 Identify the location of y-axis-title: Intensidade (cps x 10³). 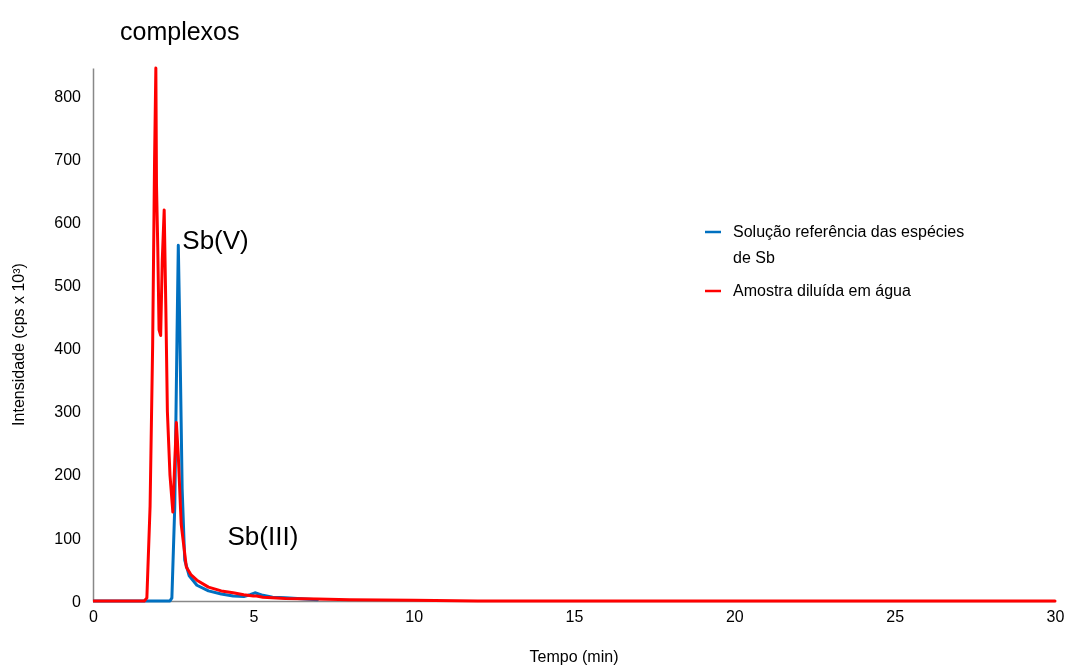
(18, 344).